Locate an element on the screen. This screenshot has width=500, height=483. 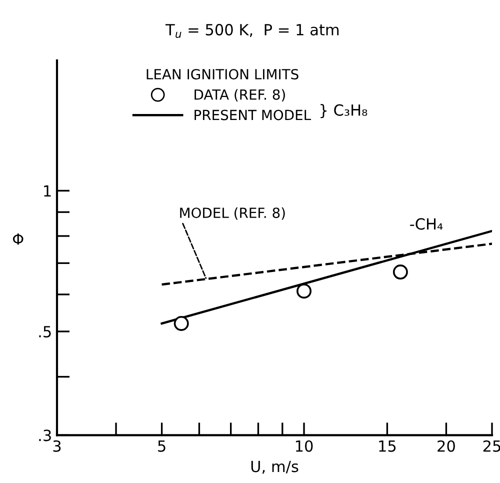
x-tick-label: 3 is located at coordinates (57, 446).